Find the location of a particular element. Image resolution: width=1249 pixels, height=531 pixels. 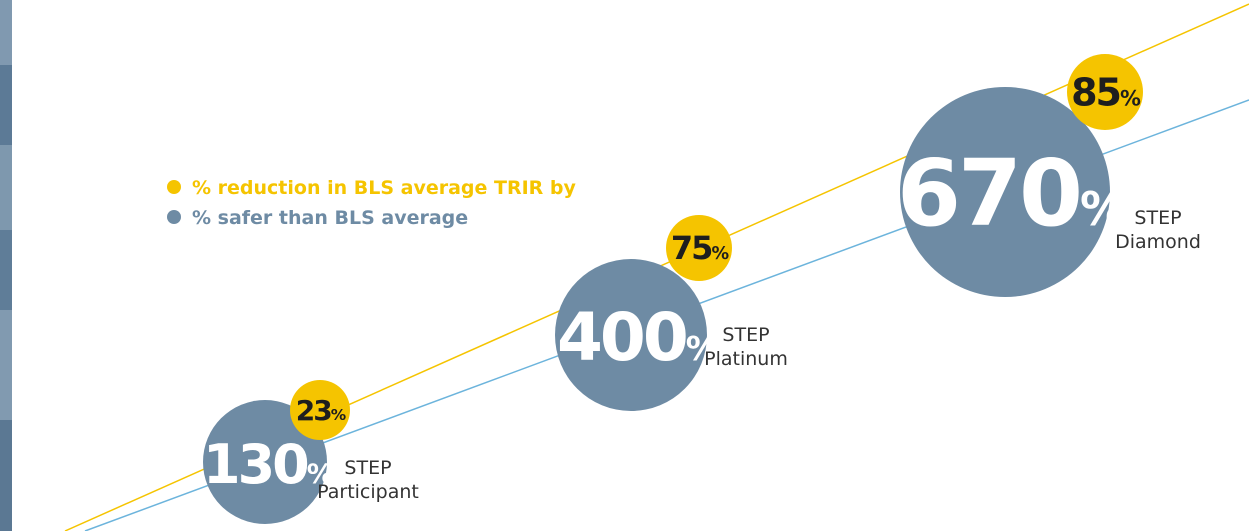

reduction-number: 23 is located at coordinates (313, 410).